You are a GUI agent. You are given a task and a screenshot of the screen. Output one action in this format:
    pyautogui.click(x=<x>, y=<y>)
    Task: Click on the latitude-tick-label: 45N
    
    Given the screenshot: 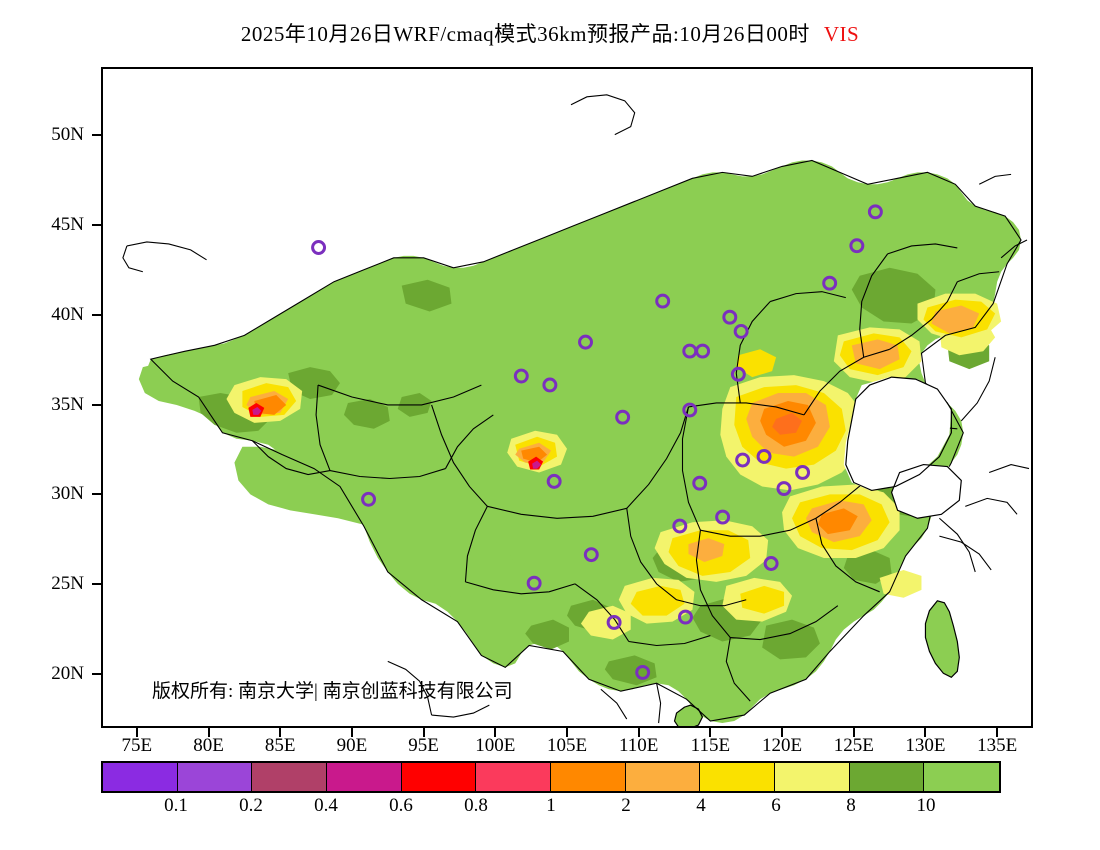 What is the action you would take?
    pyautogui.click(x=67, y=225)
    